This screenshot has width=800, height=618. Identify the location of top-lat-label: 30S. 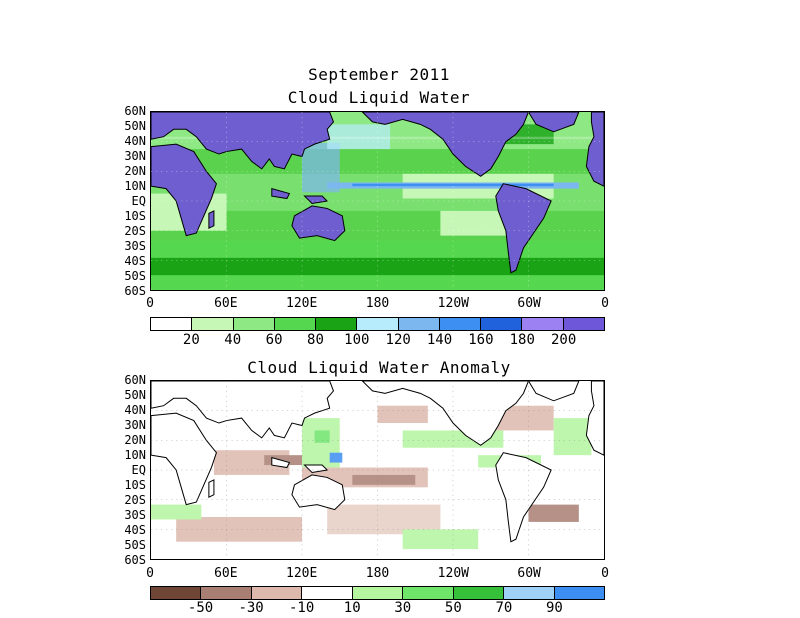
(135, 246).